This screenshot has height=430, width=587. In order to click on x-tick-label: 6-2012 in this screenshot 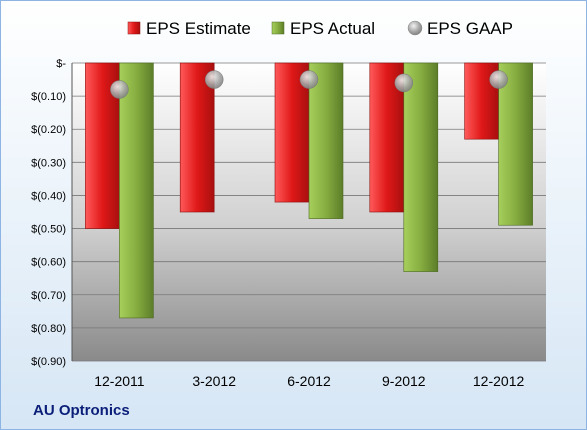, I will do `click(309, 381)`.